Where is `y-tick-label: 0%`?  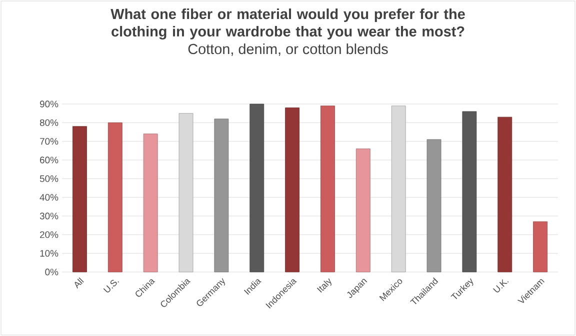
y-tick-label: 0% is located at coordinates (51, 272).